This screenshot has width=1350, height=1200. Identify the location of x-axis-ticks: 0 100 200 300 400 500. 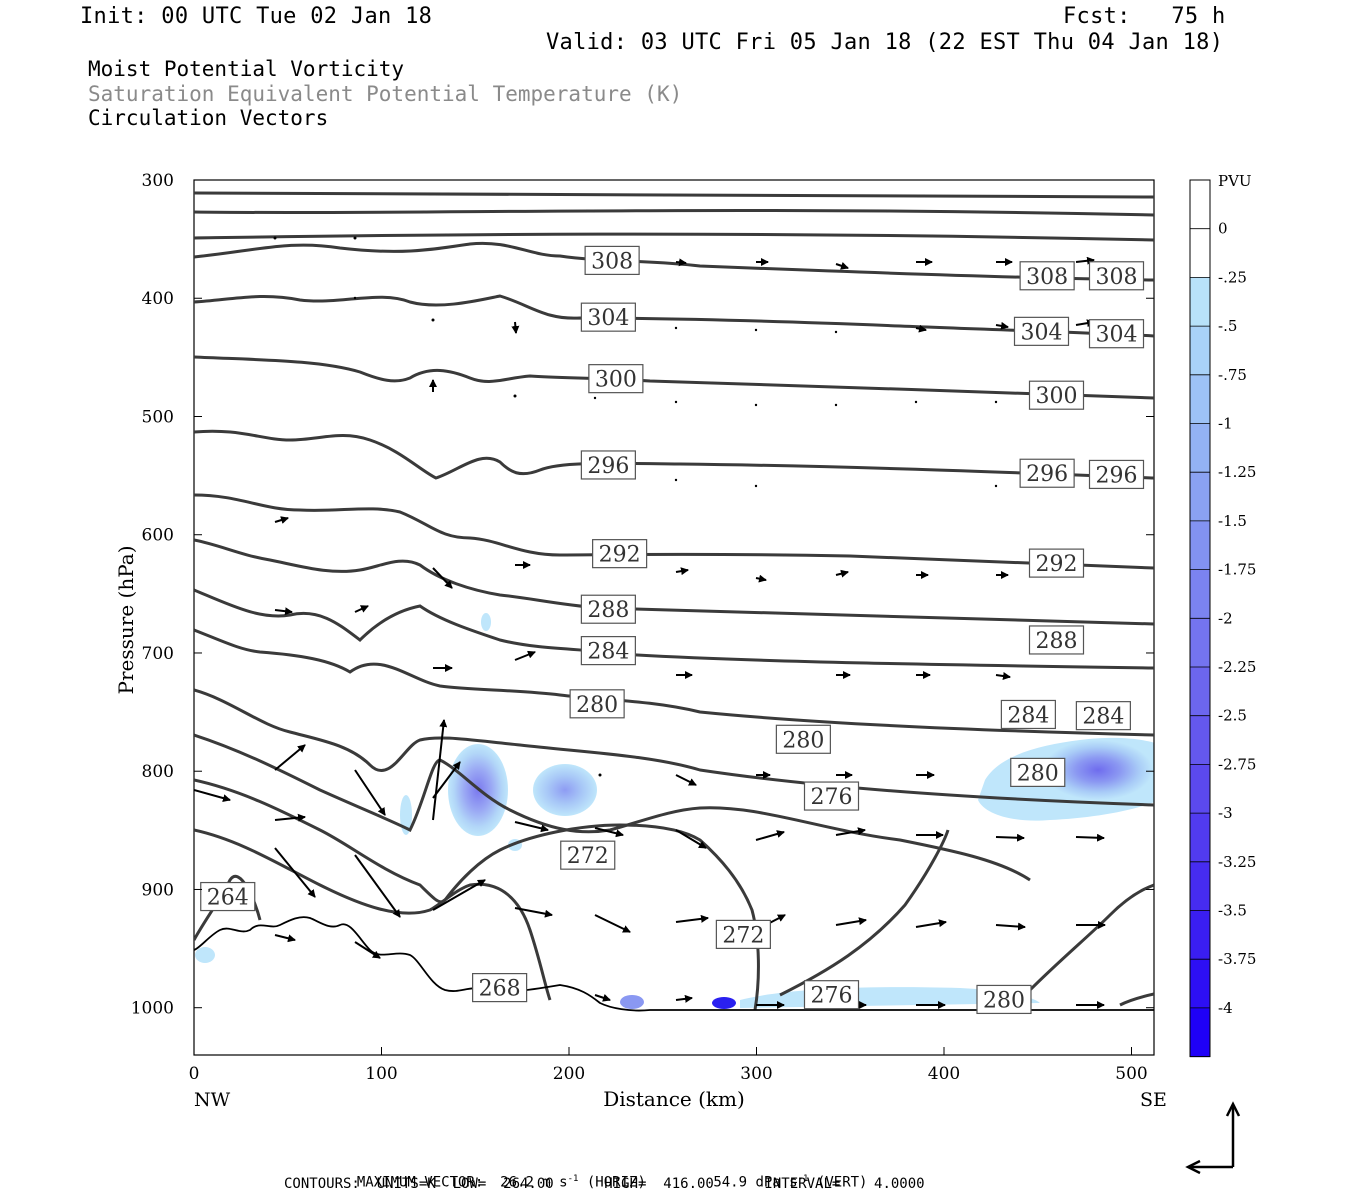
(668, 1065).